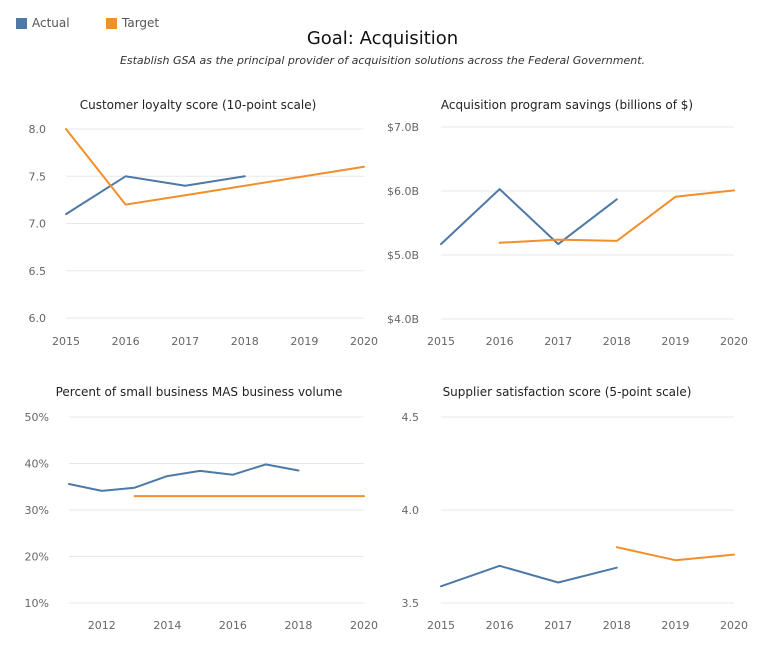  What do you see at coordinates (403, 319) in the screenshot?
I see `y-tick-label: $4.0B` at bounding box center [403, 319].